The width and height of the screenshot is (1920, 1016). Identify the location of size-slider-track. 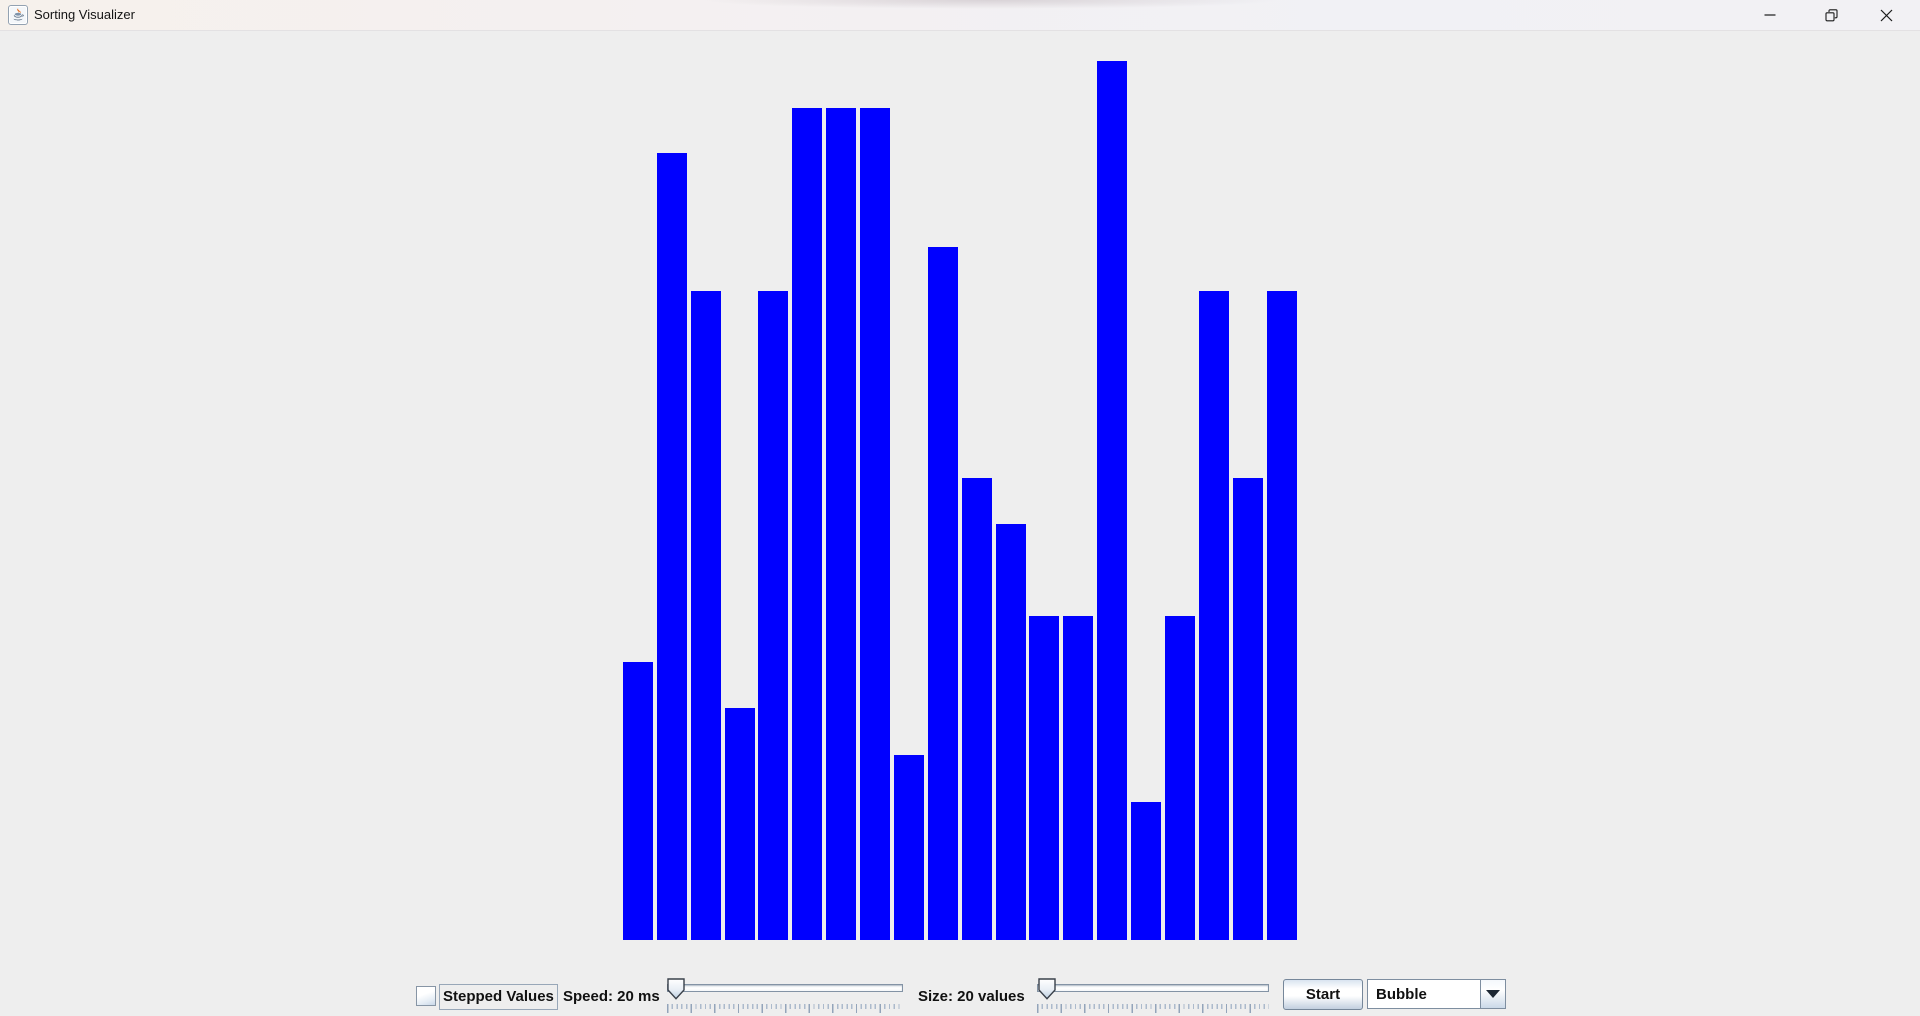
(1153, 988).